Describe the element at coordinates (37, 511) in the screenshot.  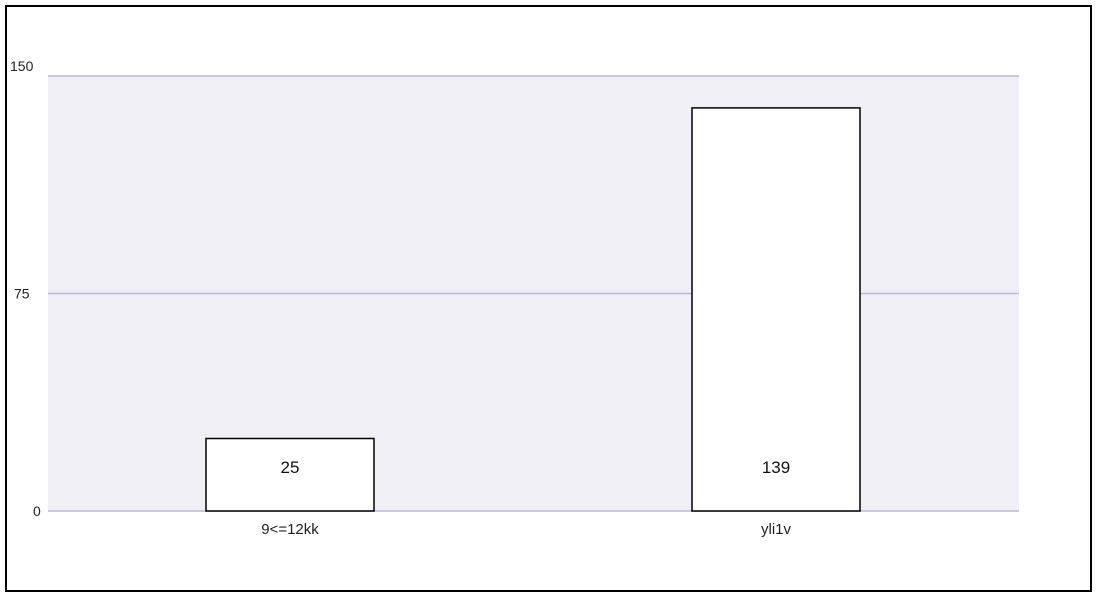
I see `y-tick-label-0: 0` at that location.